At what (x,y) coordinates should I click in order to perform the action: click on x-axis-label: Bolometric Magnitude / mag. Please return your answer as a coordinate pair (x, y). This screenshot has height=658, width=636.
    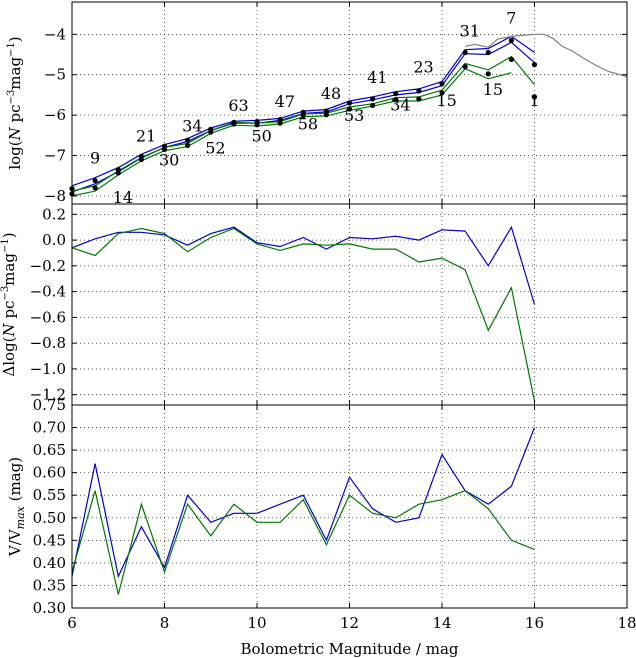
    Looking at the image, I should click on (349, 649).